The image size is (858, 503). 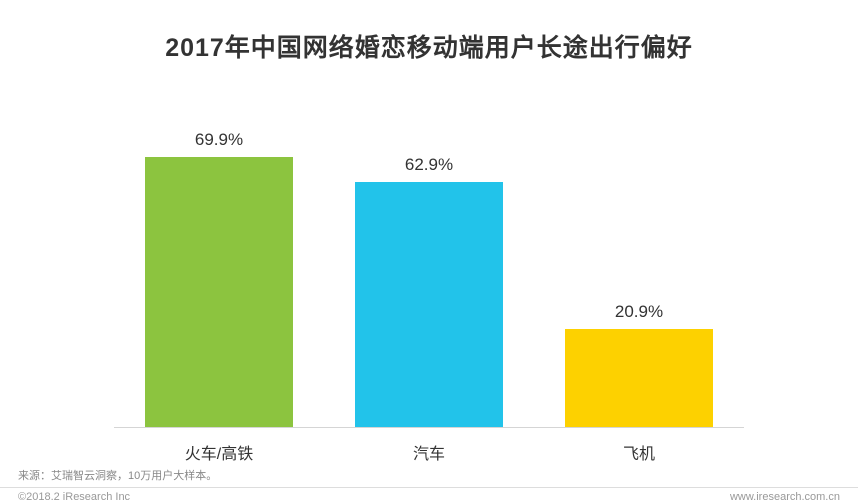 What do you see at coordinates (429, 164) in the screenshot?
I see `bar-value-label: 62.9%` at bounding box center [429, 164].